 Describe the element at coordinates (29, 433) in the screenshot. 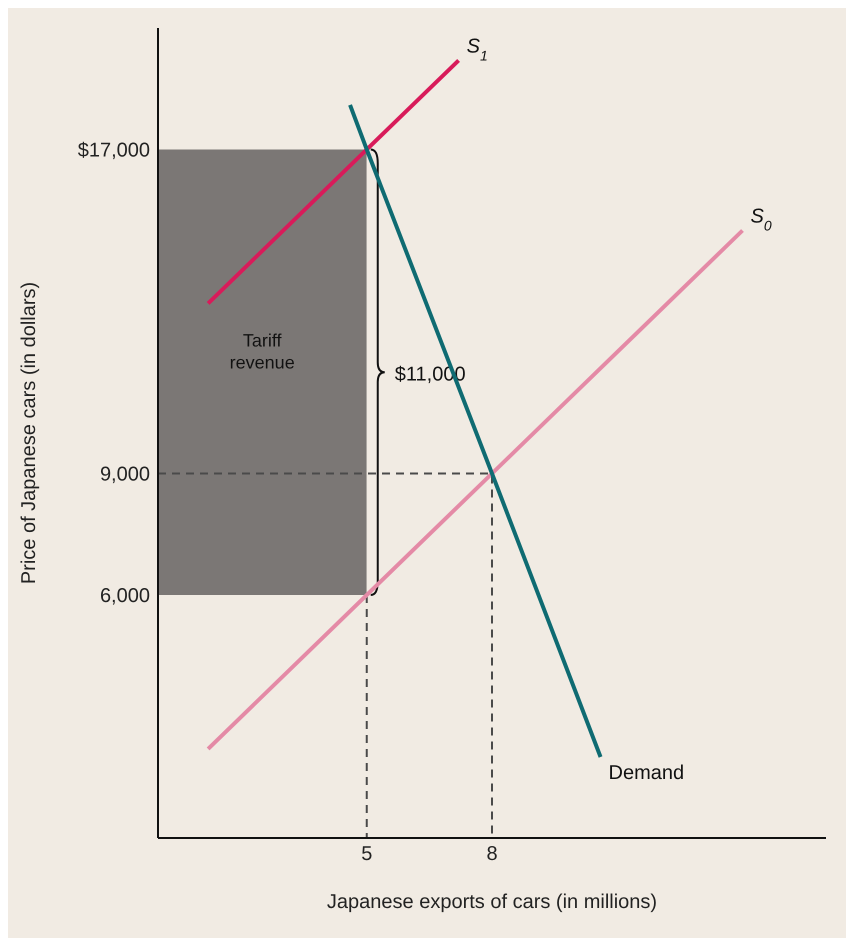

I see `y-axis-title: Price of Japanese cars (in dollars)` at that location.